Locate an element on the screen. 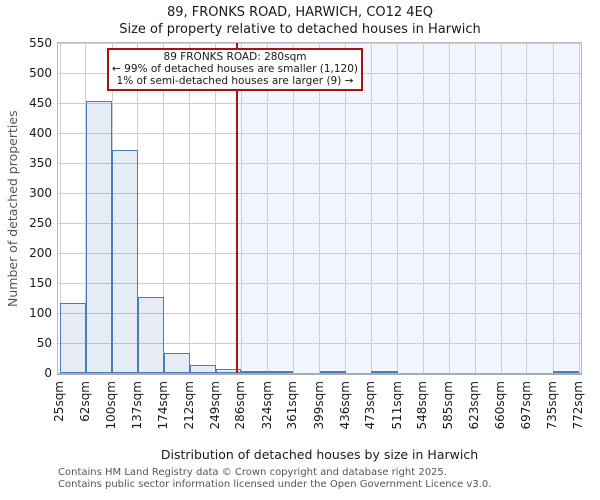  x-tick-label: 585sqm is located at coordinates (448, 405).